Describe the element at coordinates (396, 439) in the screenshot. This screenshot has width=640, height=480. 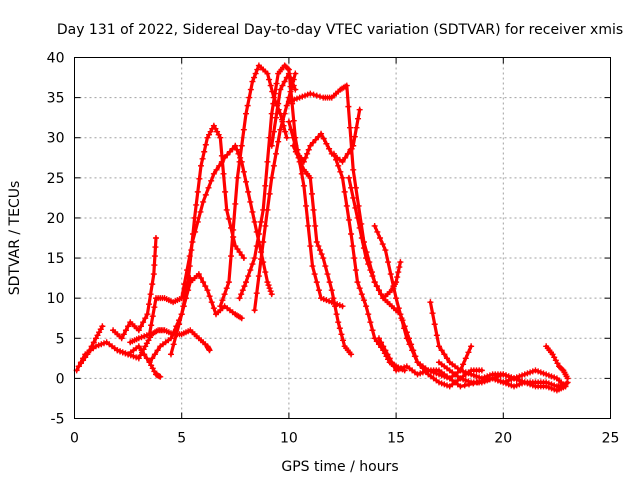
I see `x-tick-label: 15` at that location.